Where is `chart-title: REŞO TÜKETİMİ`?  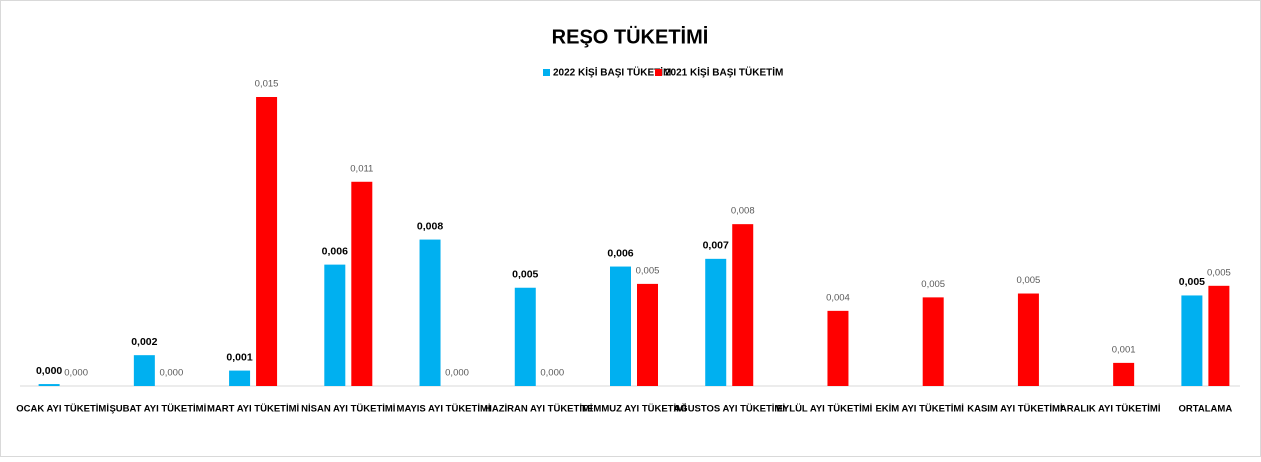 chart-title: REŞO TÜKETİMİ is located at coordinates (630, 36).